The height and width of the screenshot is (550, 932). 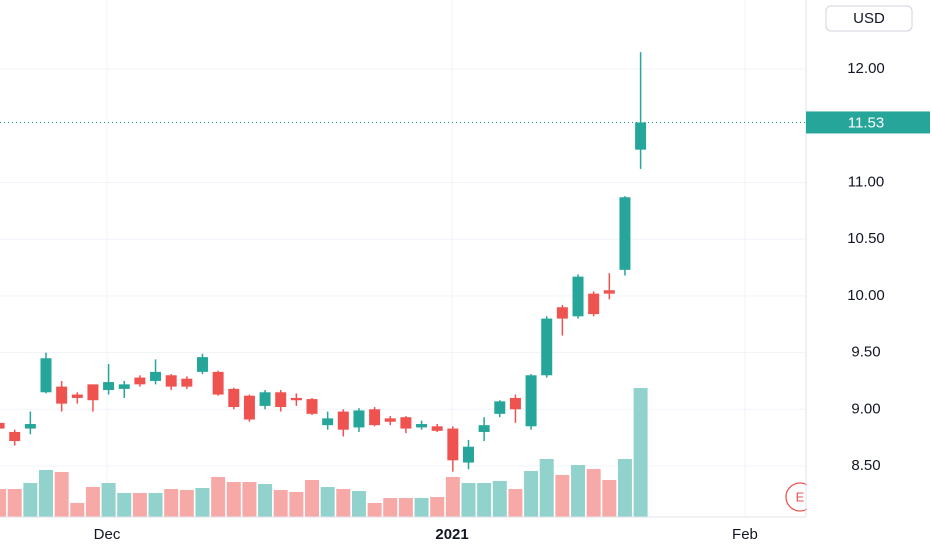 What do you see at coordinates (745, 534) in the screenshot?
I see `x-tick-label: Feb` at bounding box center [745, 534].